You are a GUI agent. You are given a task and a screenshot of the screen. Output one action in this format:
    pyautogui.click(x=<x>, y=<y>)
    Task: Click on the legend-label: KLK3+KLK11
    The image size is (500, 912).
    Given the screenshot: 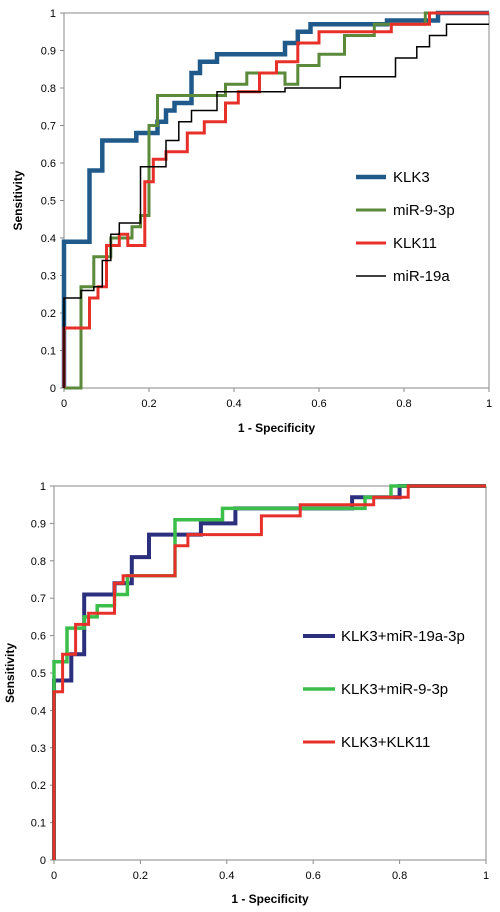 What is the action you would take?
    pyautogui.click(x=385, y=742)
    